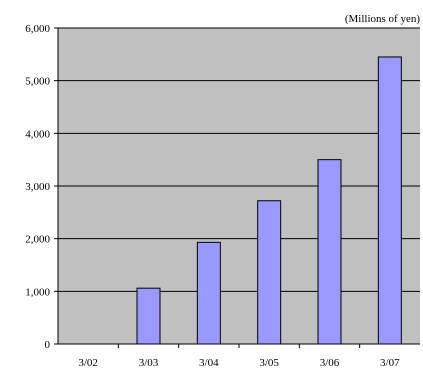 The width and height of the screenshot is (423, 374). Describe the element at coordinates (239, 363) in the screenshot. I see `x-axis-tick-labels: 3/02 3/03 3/04 3/05 3/06 3/07` at that location.